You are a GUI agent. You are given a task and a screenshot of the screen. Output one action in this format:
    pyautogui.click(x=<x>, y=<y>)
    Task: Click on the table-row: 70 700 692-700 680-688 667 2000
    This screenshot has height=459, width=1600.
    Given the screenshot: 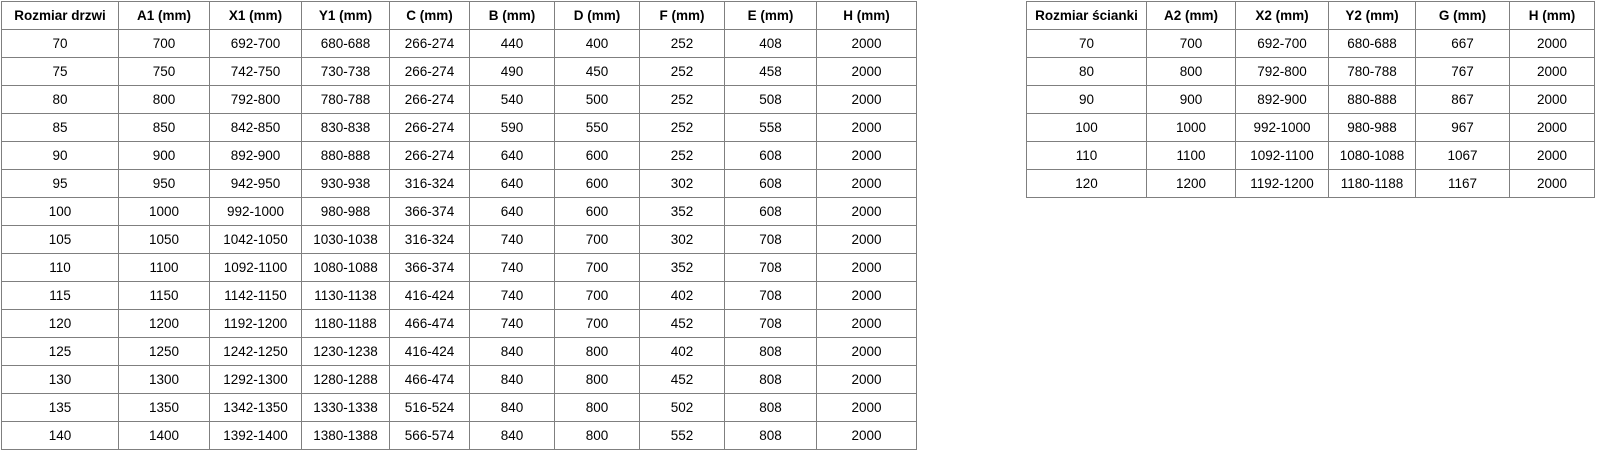 What is the action you would take?
    pyautogui.click(x=1310, y=43)
    